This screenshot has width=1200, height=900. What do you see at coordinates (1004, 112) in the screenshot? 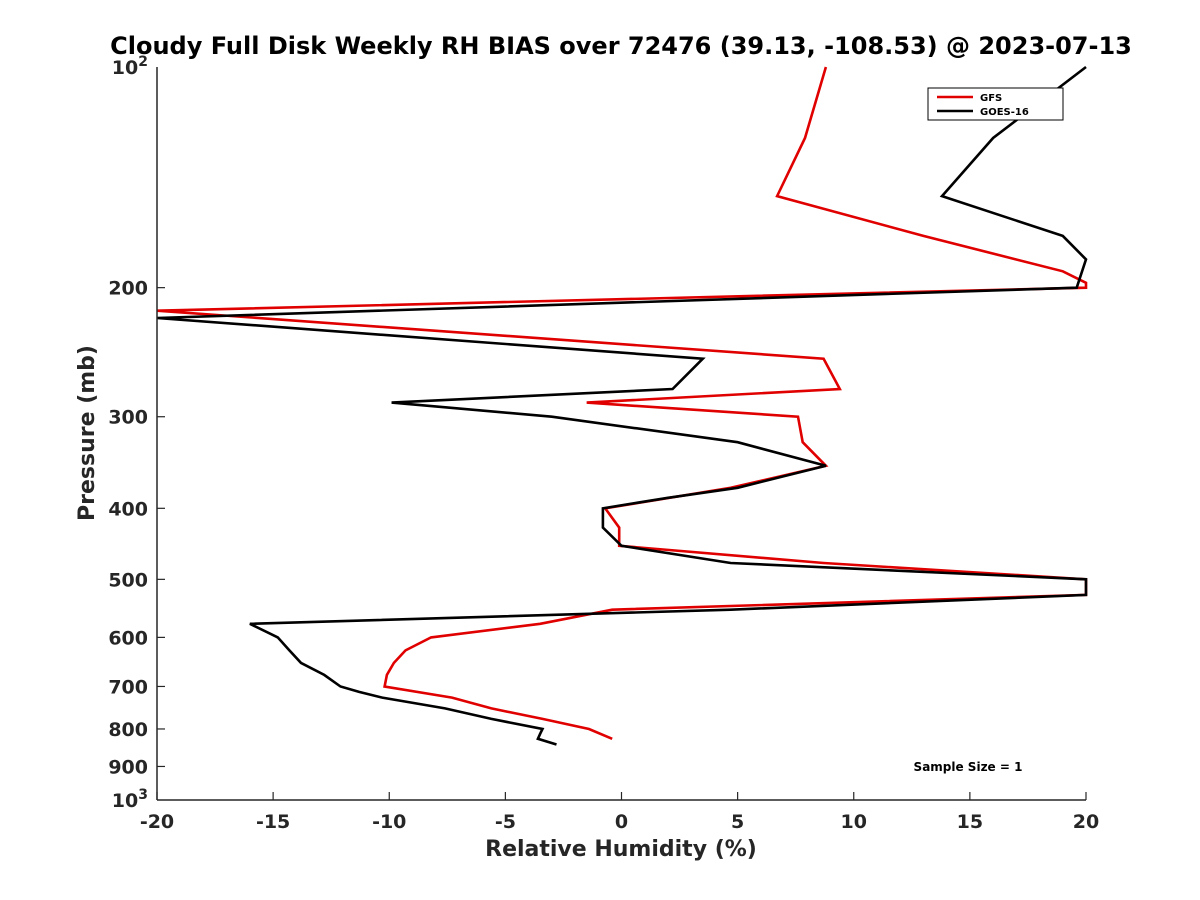
I see `legend-label: GOES-16` at bounding box center [1004, 112].